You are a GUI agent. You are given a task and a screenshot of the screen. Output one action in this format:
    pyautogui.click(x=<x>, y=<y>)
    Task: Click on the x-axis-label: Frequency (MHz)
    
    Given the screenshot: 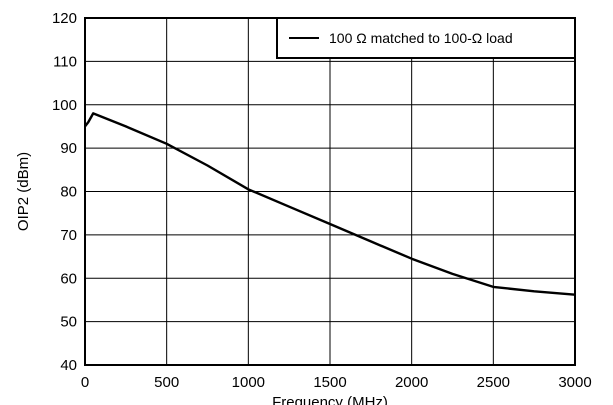 What is the action you would take?
    pyautogui.click(x=330, y=399)
    